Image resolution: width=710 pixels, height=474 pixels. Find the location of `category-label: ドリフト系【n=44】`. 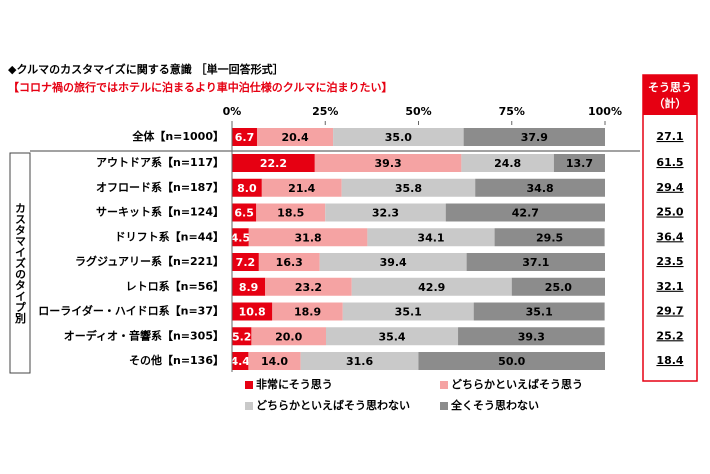

category-label: ドリフト系【n=44】 is located at coordinates (169, 236).